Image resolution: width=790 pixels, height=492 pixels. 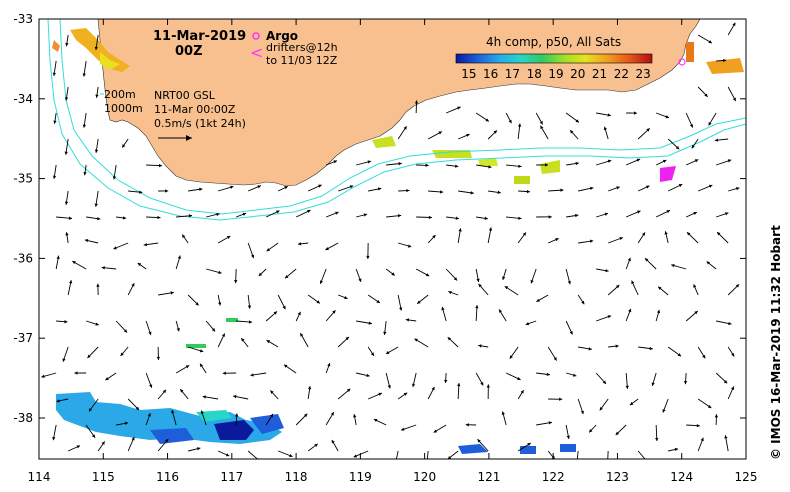 I want to click on current-arrow-shaft, so click(x=641, y=454).